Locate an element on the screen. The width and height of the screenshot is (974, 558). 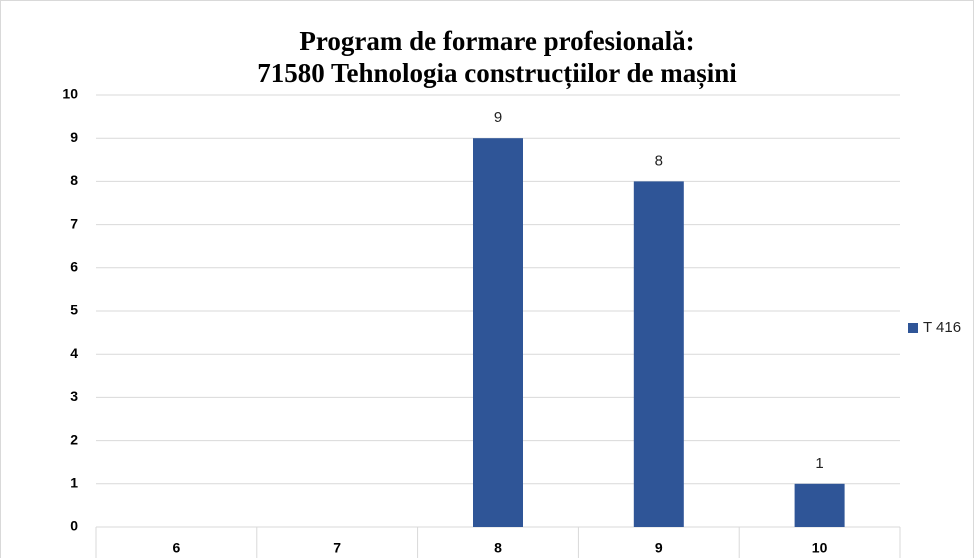
x-tick-label: 9 is located at coordinates (659, 548).